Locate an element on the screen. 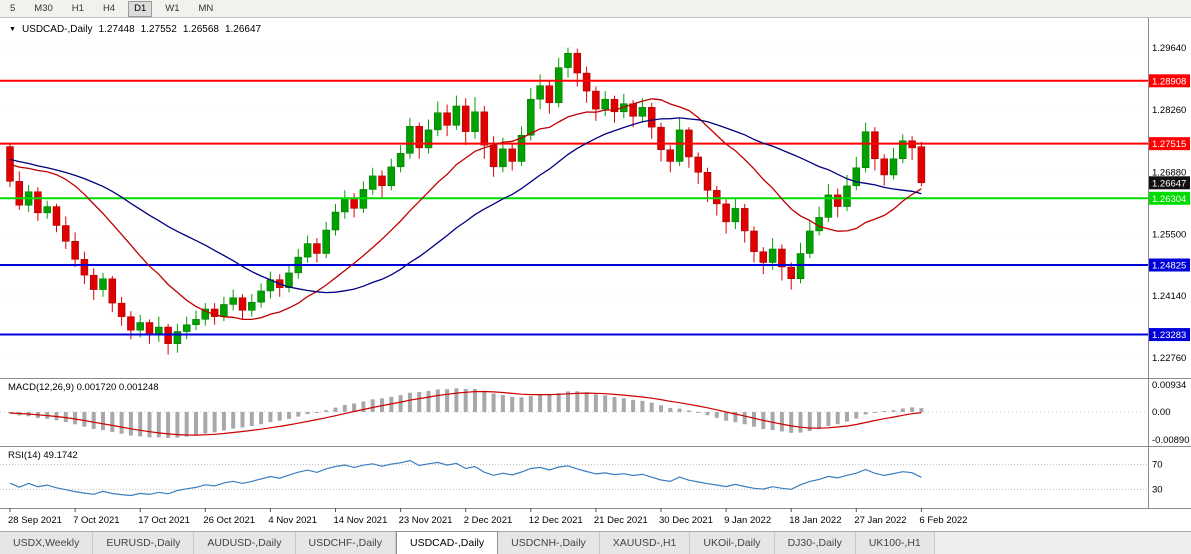 The width and height of the screenshot is (1191, 554). macd-signal-line is located at coordinates (465, 413).